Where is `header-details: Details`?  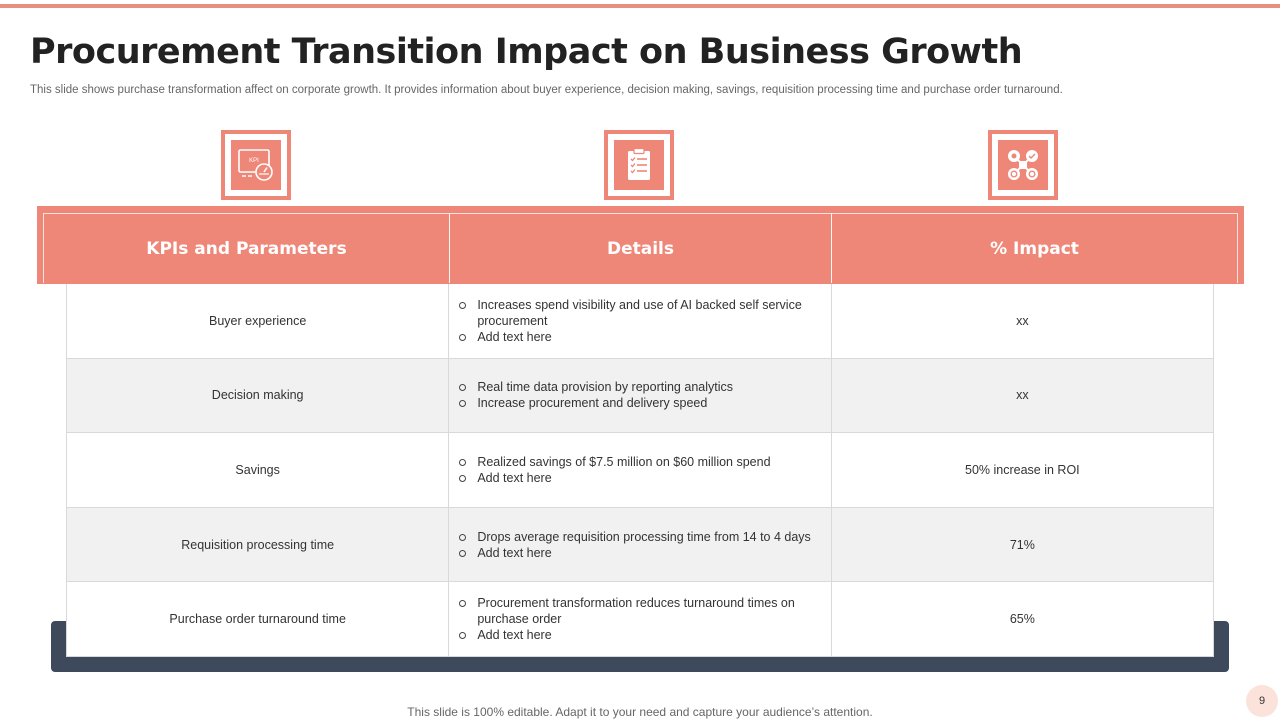 header-details: Details is located at coordinates (640, 248).